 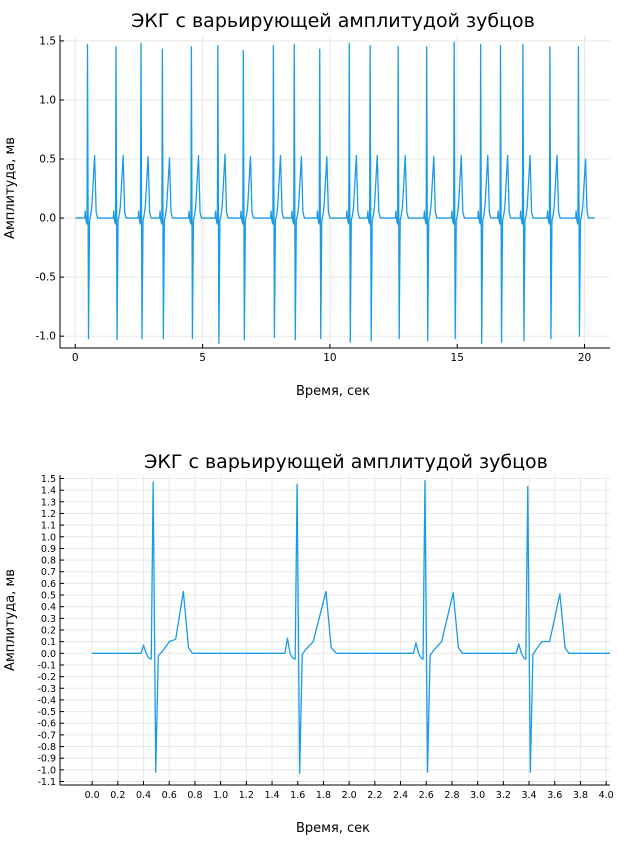 I want to click on x-tick-label: 3.2, so click(x=503, y=795).